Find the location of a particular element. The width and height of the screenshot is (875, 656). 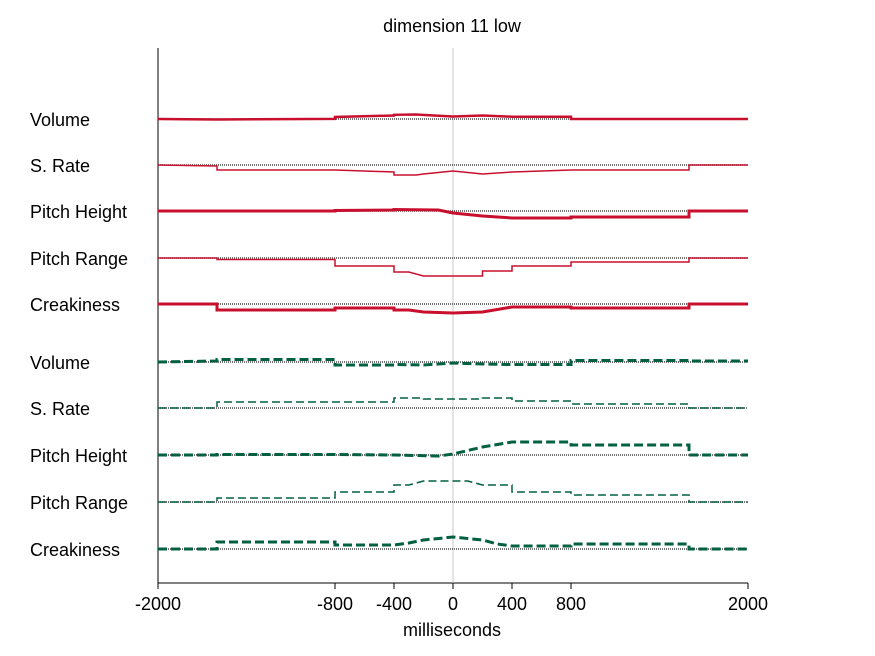

x-tick-label: 0 is located at coordinates (453, 604).